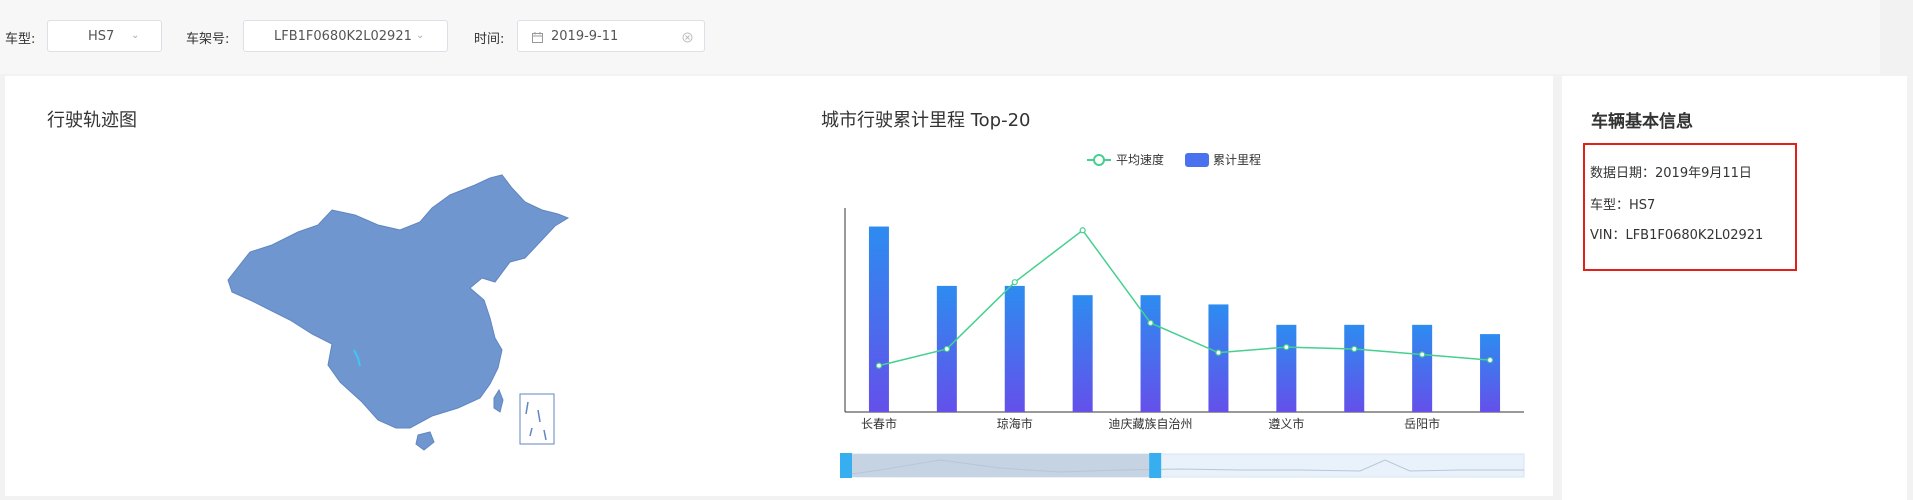 The image size is (1913, 500). I want to click on info-vin: VIN：LFB1F0680K2L02921, so click(1677, 235).